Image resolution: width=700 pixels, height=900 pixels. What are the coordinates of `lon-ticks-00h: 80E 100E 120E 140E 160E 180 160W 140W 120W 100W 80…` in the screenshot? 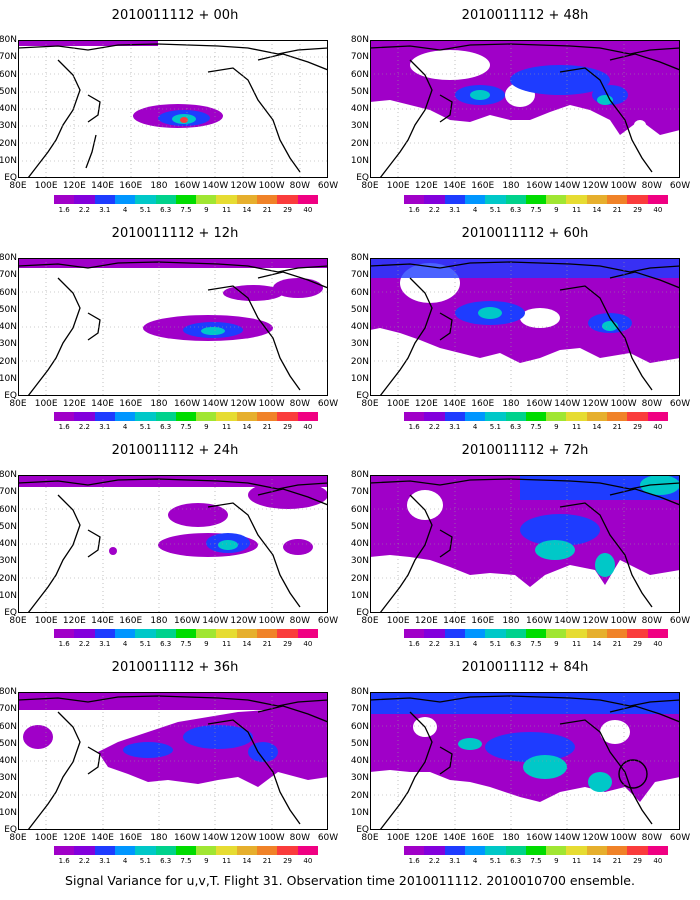 It's located at (173, 187).